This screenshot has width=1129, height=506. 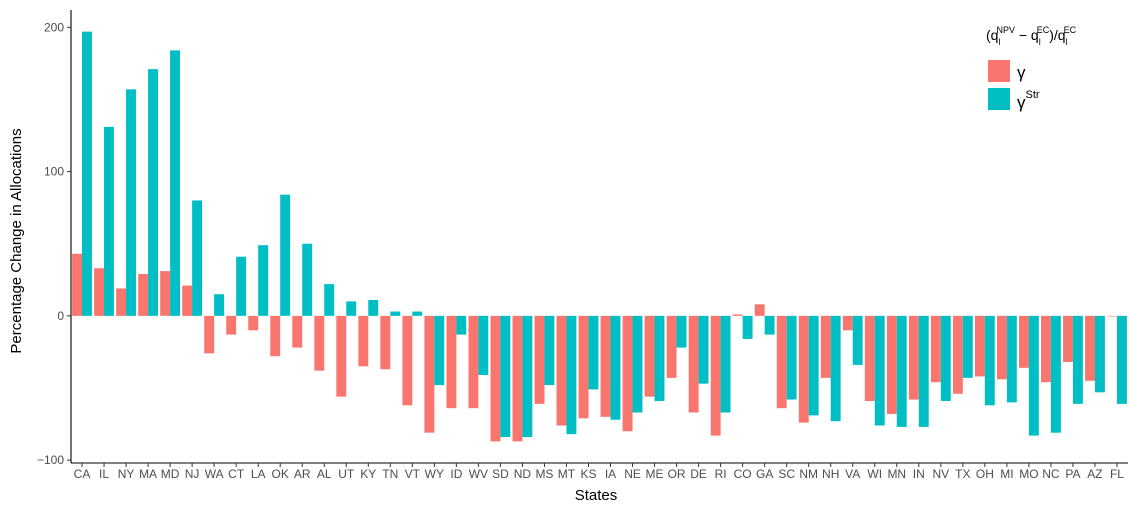 What do you see at coordinates (1033, 375) in the screenshot?
I see `bar-gamma-str-mo` at bounding box center [1033, 375].